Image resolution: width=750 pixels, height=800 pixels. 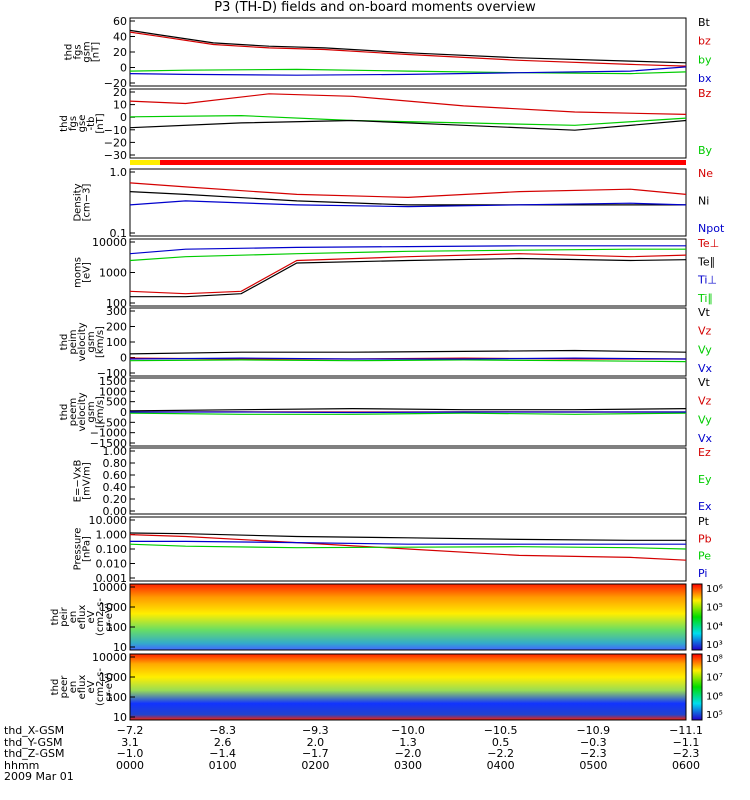 I want to click on y-tick-label: −1500, so click(x=108, y=443).